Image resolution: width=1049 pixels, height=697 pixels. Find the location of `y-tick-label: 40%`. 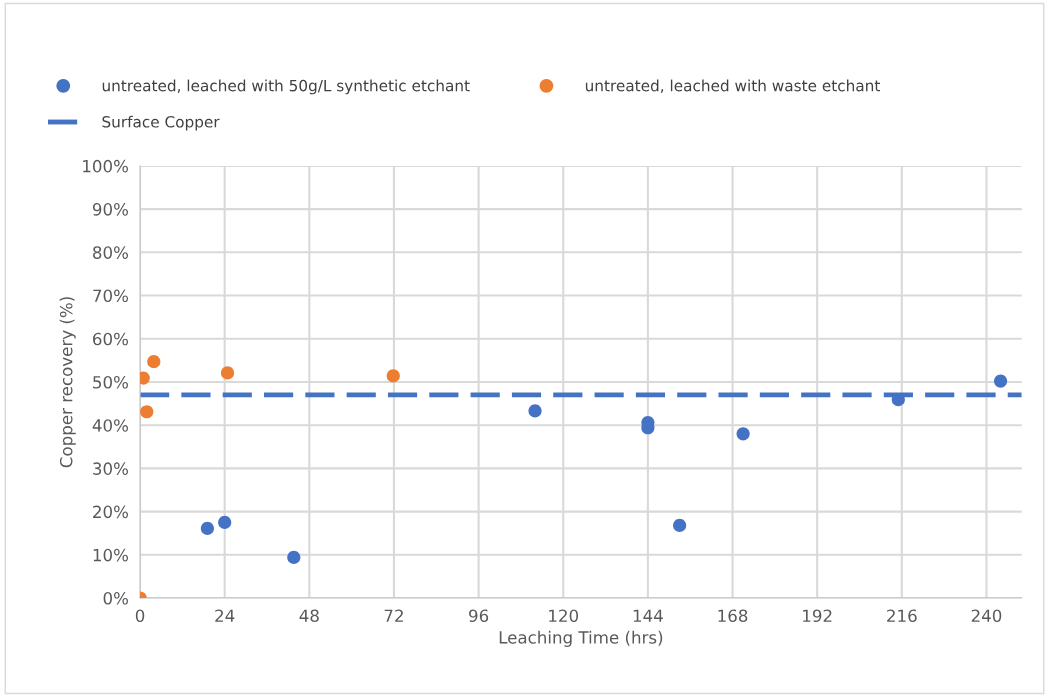

y-tick-label: 40% is located at coordinates (110, 425).